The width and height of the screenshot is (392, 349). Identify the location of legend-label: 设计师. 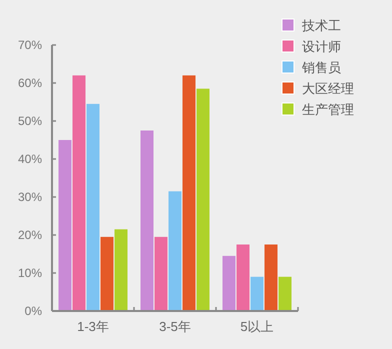
(321, 46).